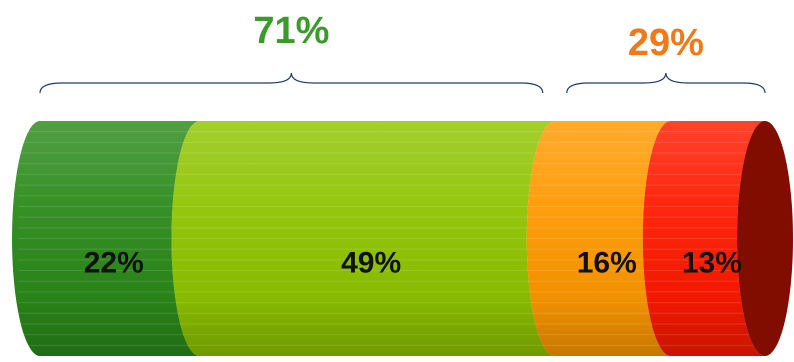 The width and height of the screenshot is (794, 362). What do you see at coordinates (666, 43) in the screenshot?
I see `group-label-2: 29%` at bounding box center [666, 43].